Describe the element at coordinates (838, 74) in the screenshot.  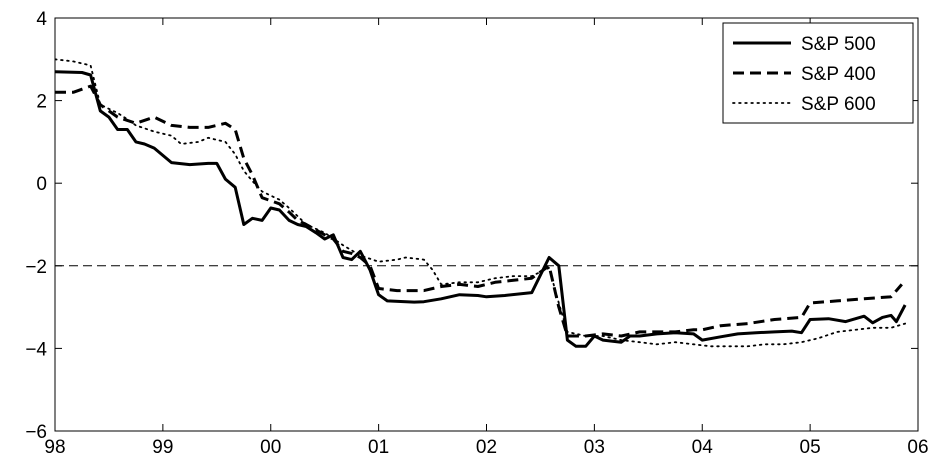
I see `legend-label-1: S&P 400` at that location.